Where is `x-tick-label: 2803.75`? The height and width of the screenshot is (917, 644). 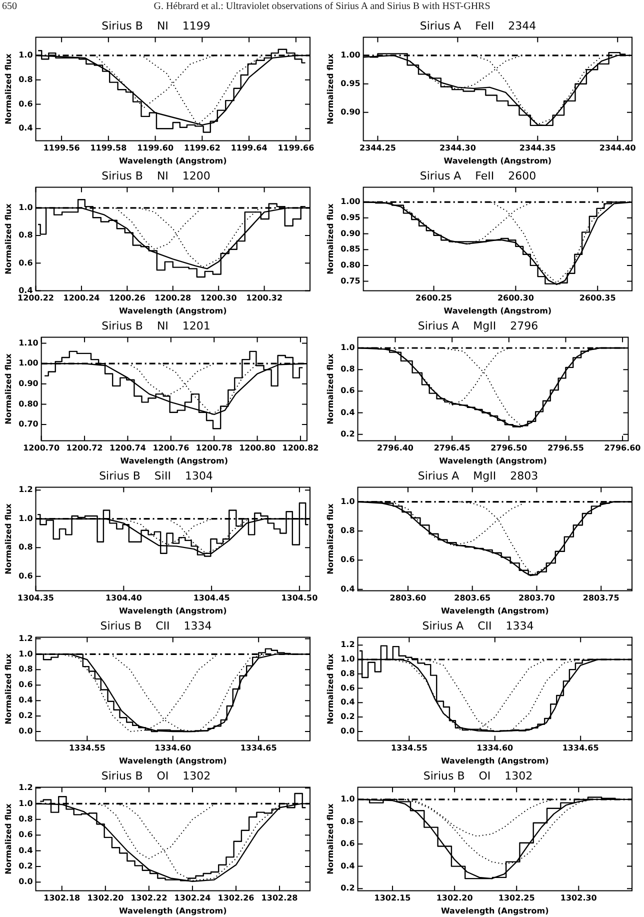 x-tick-label: 2803.75 is located at coordinates (601, 598).